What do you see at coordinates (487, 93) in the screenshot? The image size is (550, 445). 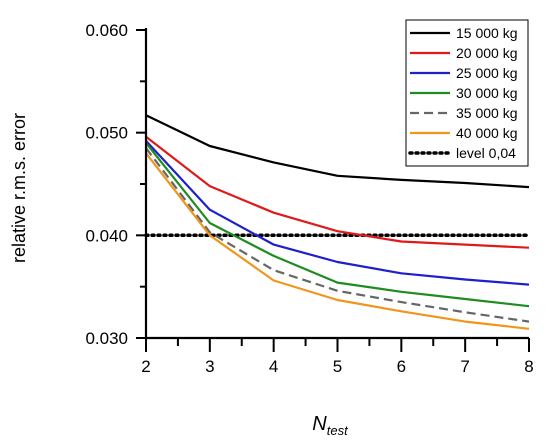 I see `legend-label: 30 000 kg` at bounding box center [487, 93].